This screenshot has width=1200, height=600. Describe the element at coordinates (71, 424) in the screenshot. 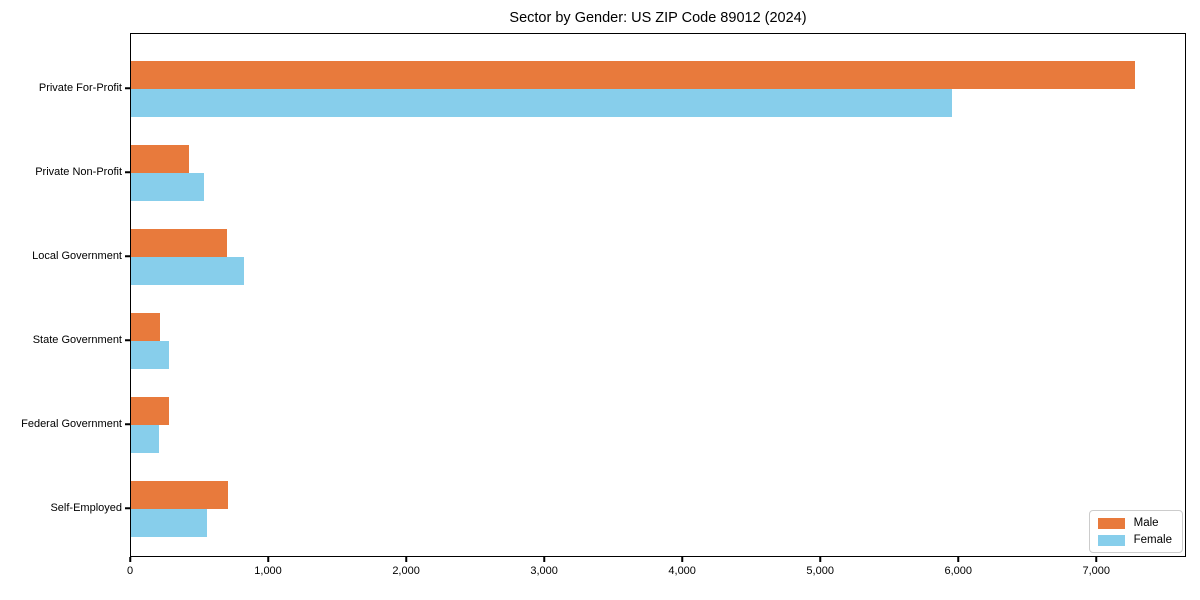

I see `y-tick-label-federal-government: Federal Government` at that location.